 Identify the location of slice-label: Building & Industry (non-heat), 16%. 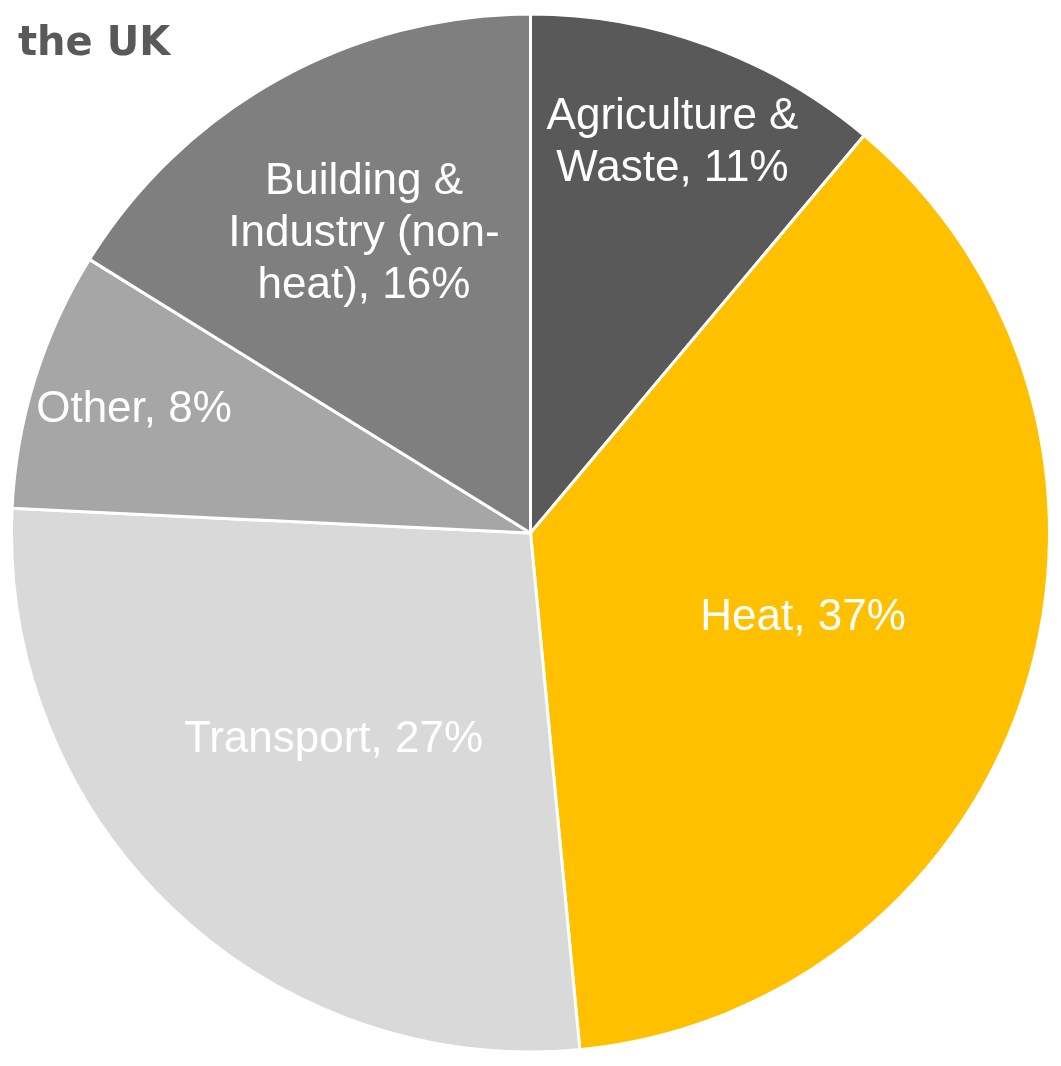
(364, 230).